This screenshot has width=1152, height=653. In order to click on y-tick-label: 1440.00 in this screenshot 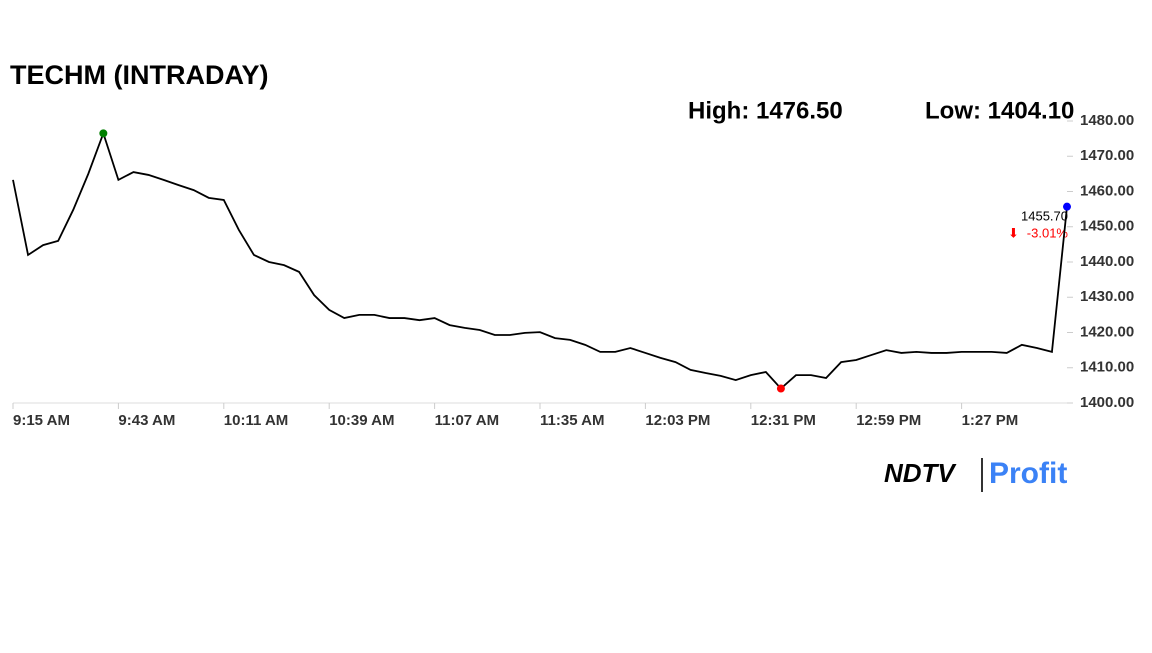, I will do `click(1107, 261)`.